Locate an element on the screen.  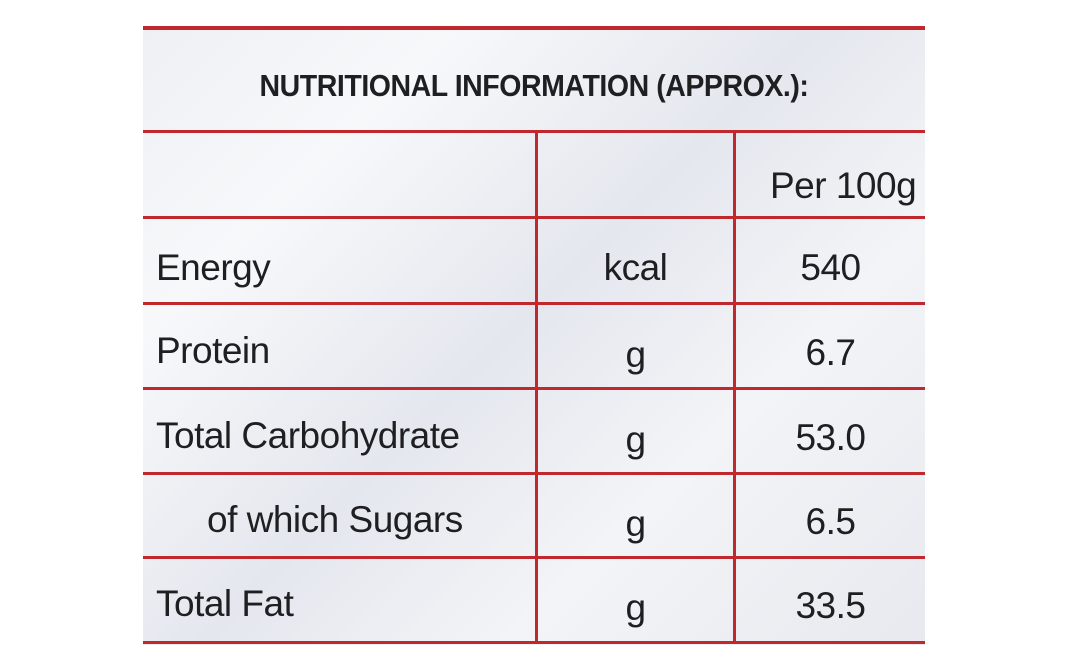
row-energy-label: Energy is located at coordinates (213, 267).